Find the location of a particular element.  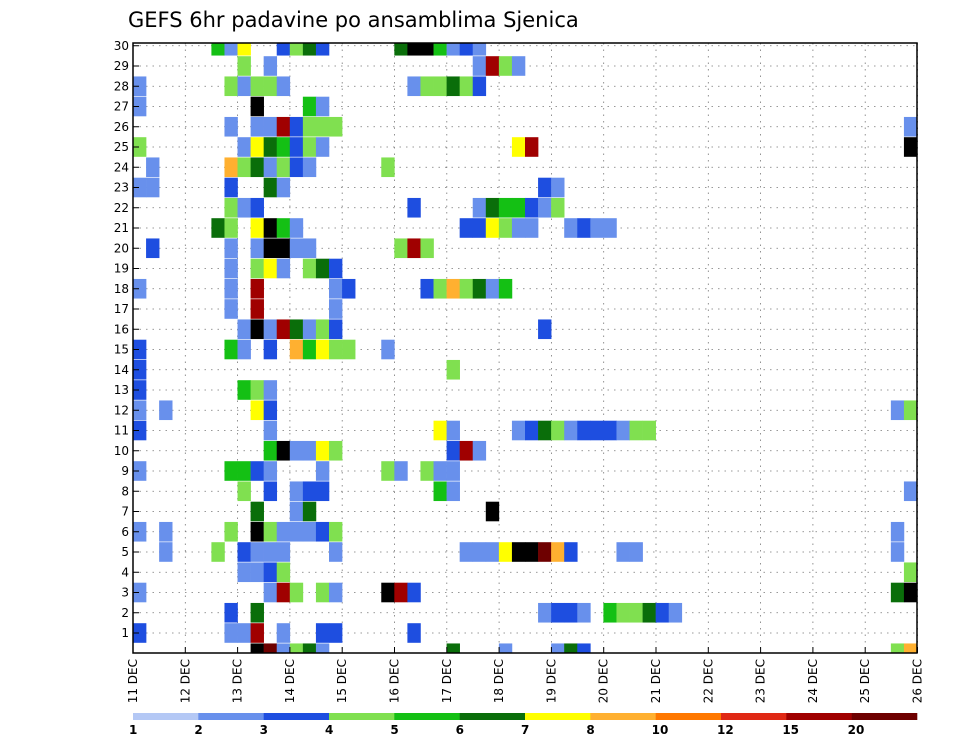

y-tick-label: 12 is located at coordinates (121, 410).